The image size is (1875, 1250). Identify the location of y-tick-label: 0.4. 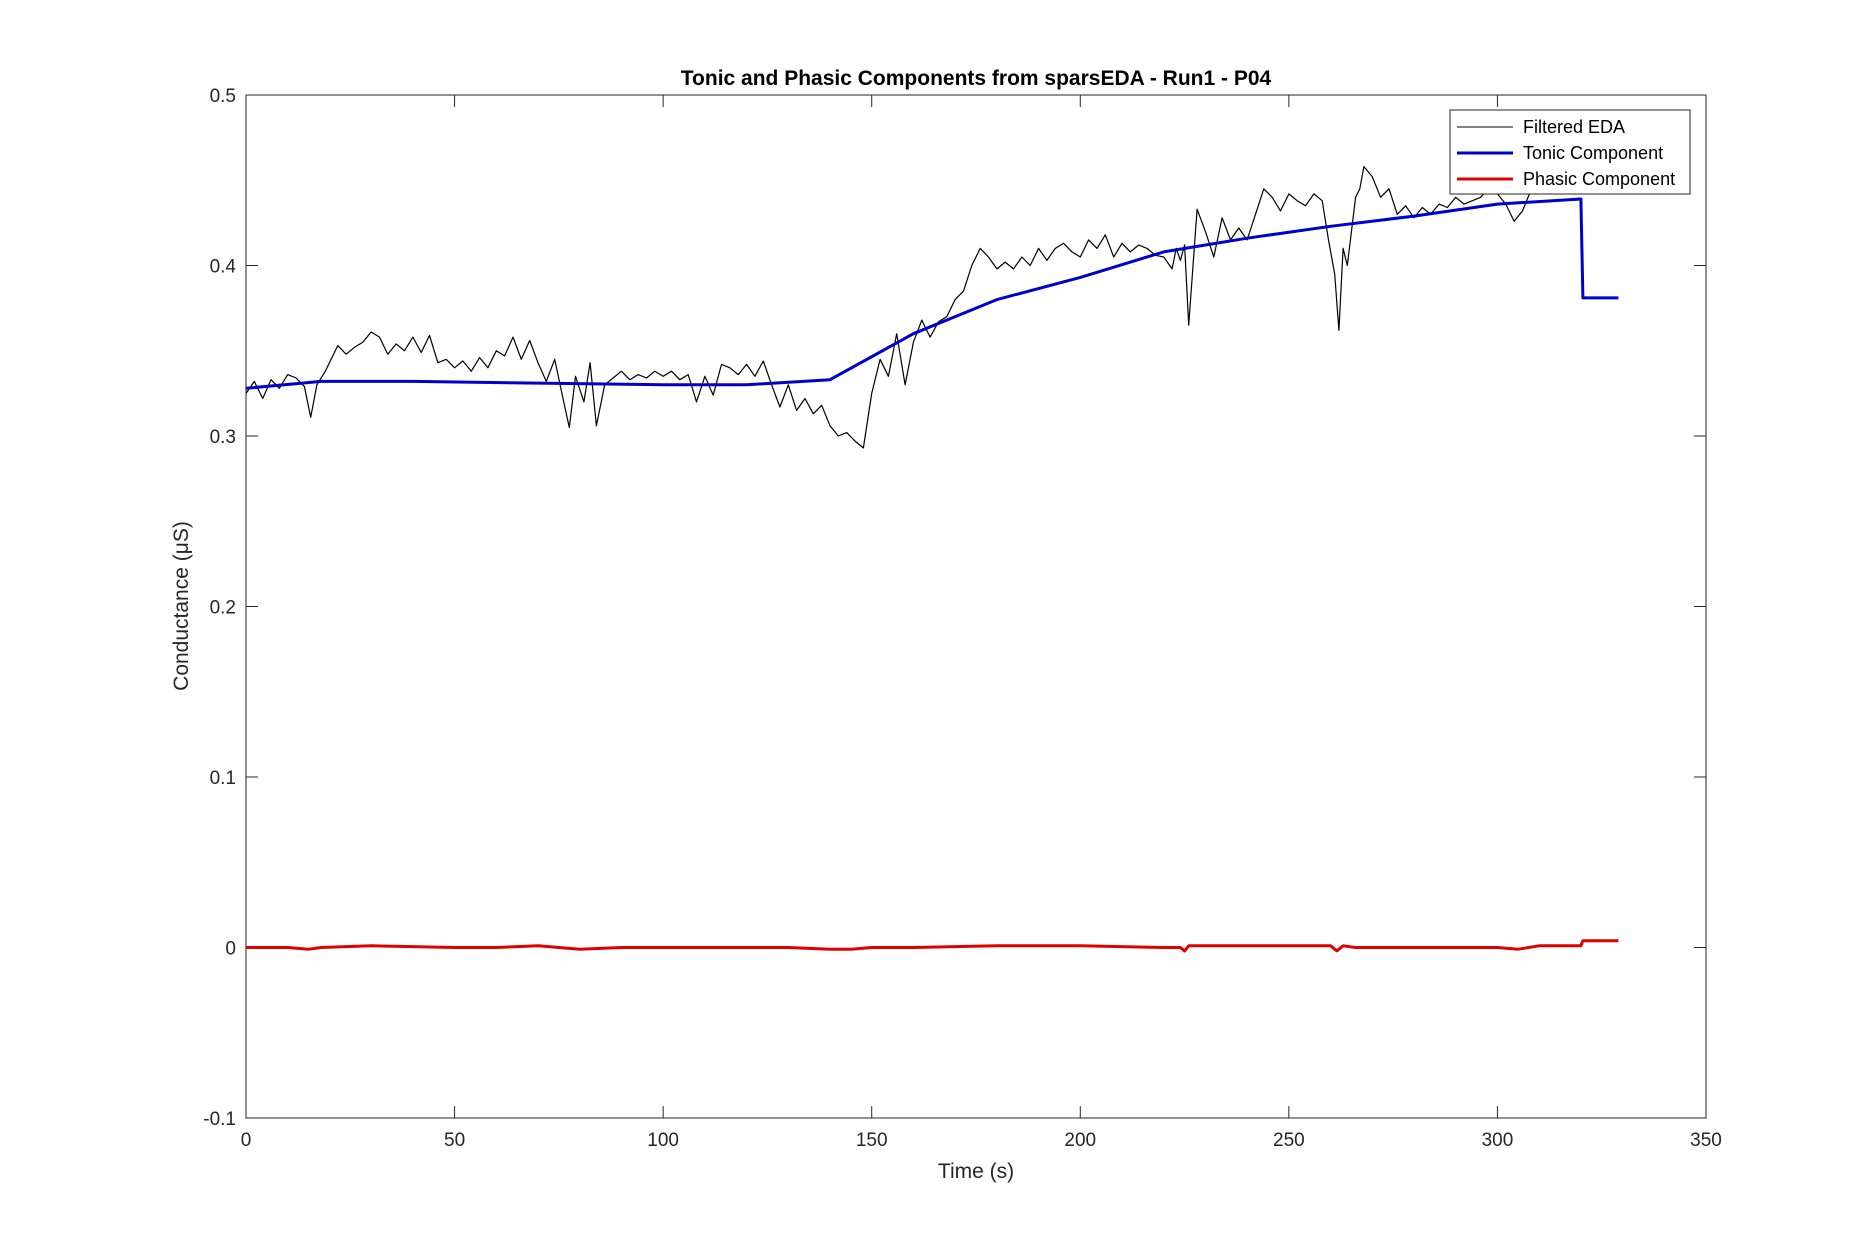
(223, 267).